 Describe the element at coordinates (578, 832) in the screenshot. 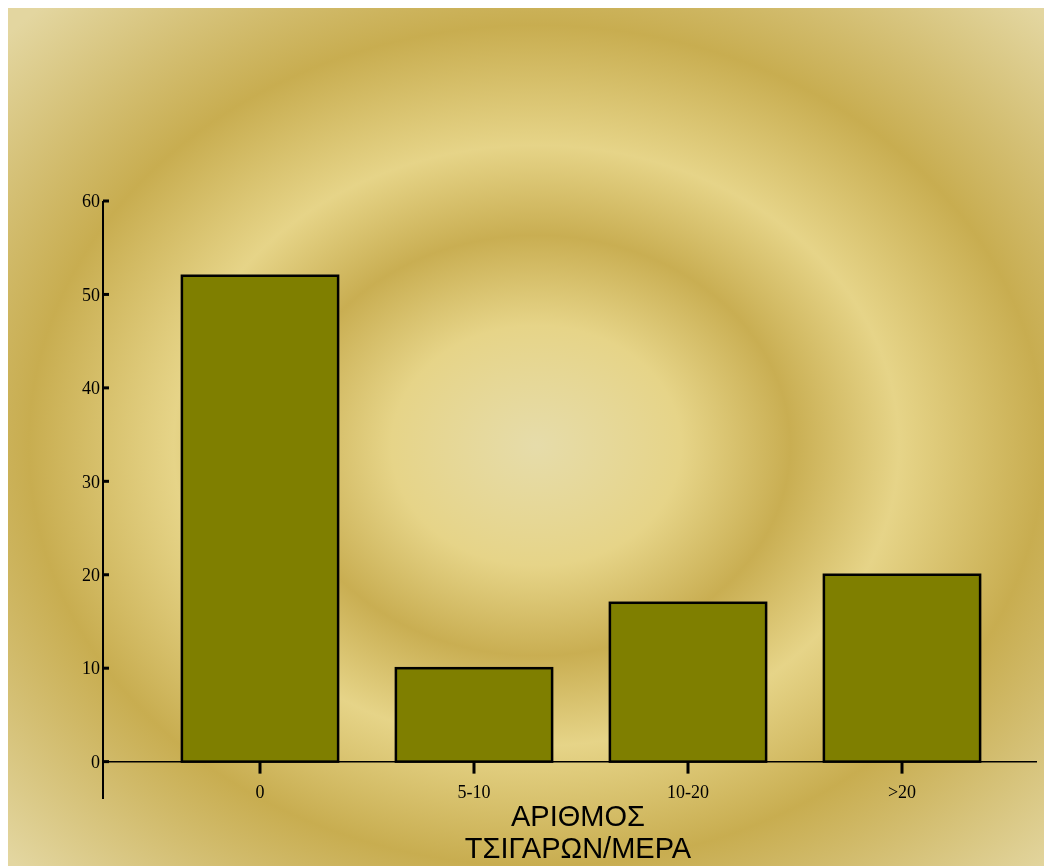

I see `x-axis-title: ΑΡΙΘΜΟΣ ΤΣΙΓΑΡΩΝ/ΜΕΡΑ` at that location.